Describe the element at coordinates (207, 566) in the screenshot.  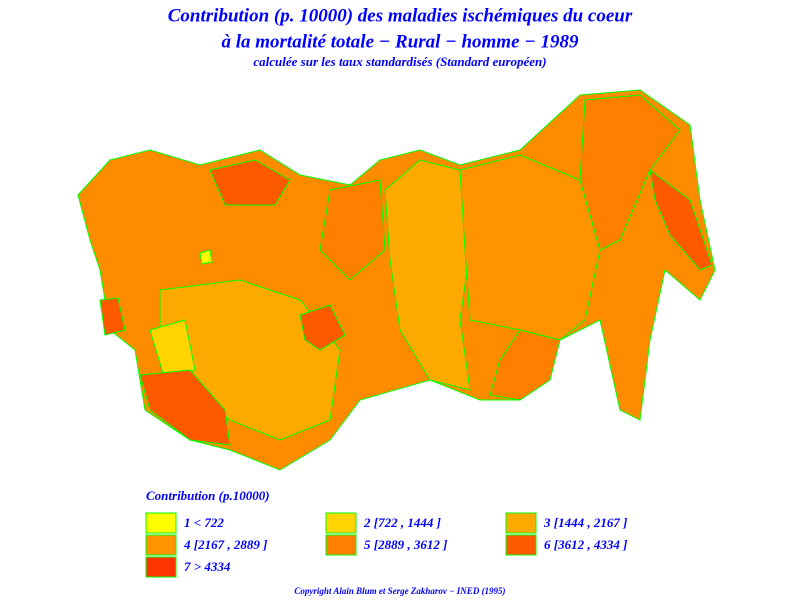
I see `legend-label: 7 > 4334` at that location.